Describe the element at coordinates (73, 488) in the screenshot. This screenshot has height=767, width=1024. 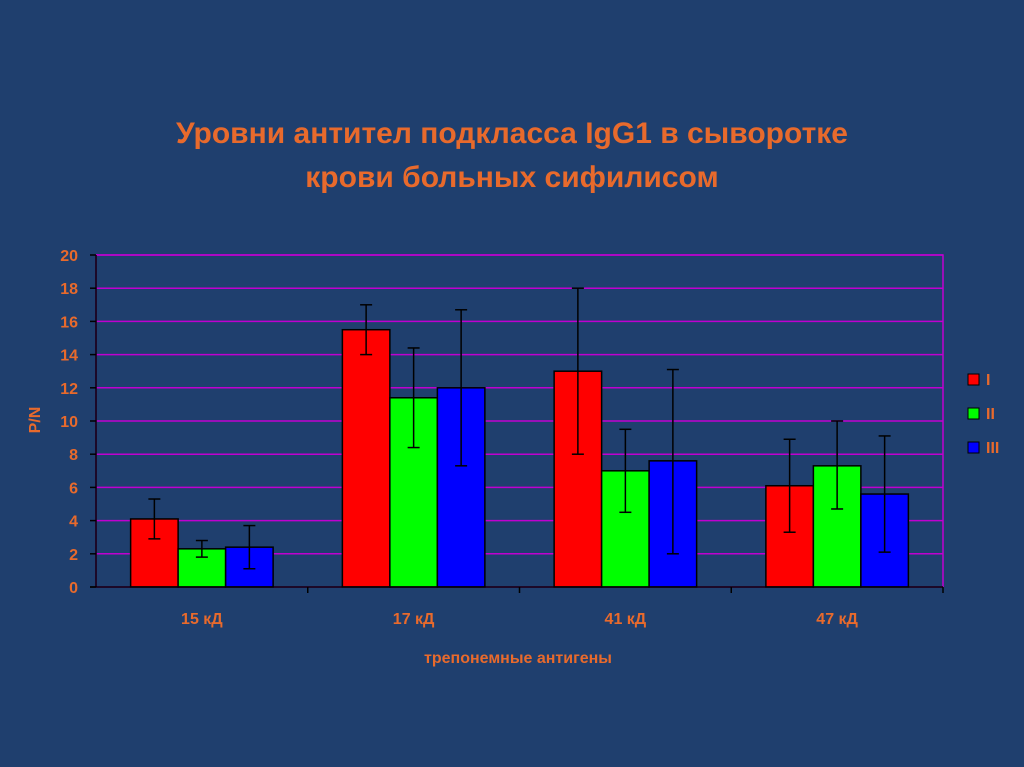
I see `y-tick-label: 6` at that location.